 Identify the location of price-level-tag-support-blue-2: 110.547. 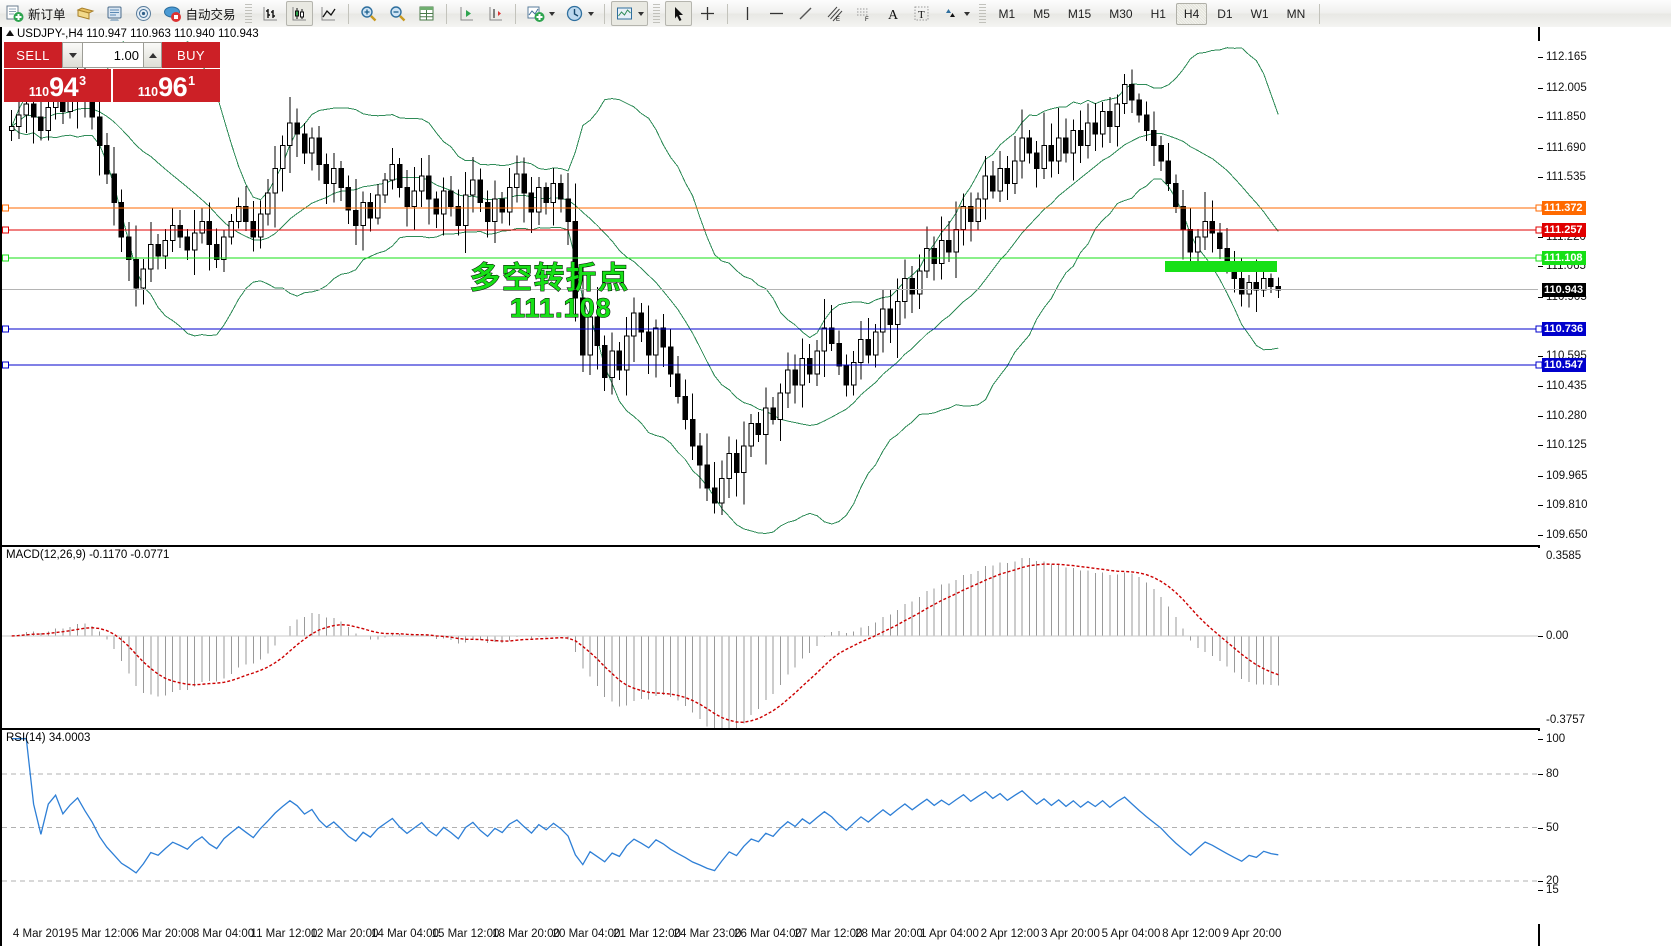
(1564, 364).